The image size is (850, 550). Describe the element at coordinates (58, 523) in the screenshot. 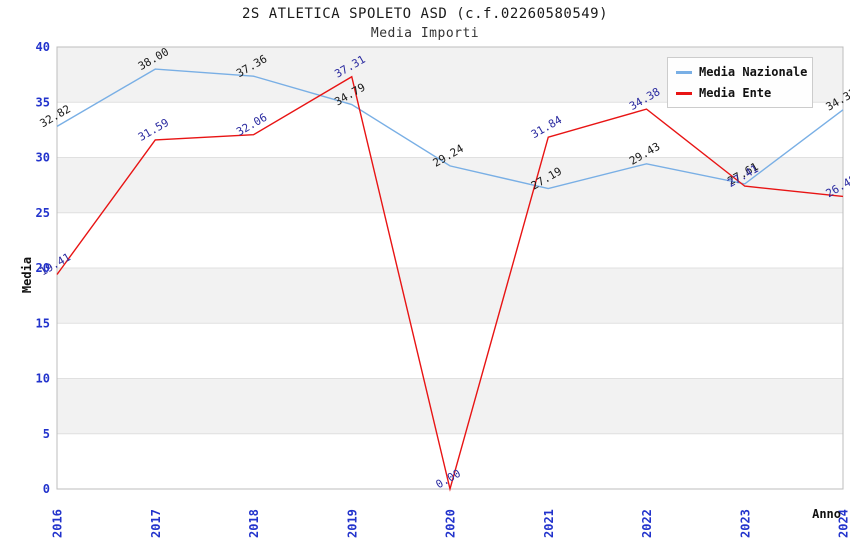

I see `x-tick-label: 2016` at that location.